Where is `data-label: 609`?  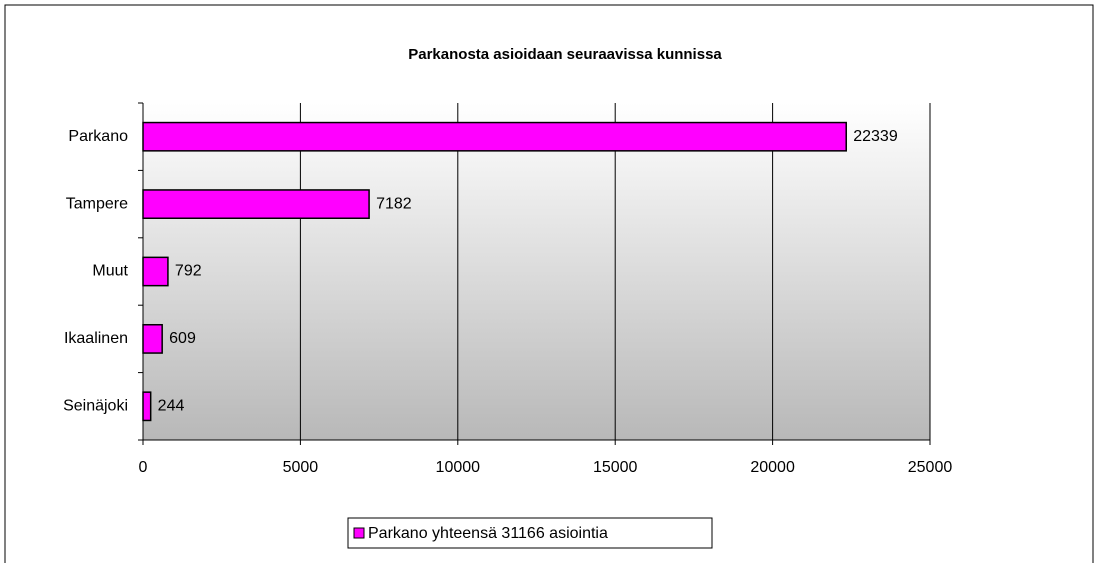 data-label: 609 is located at coordinates (182, 338).